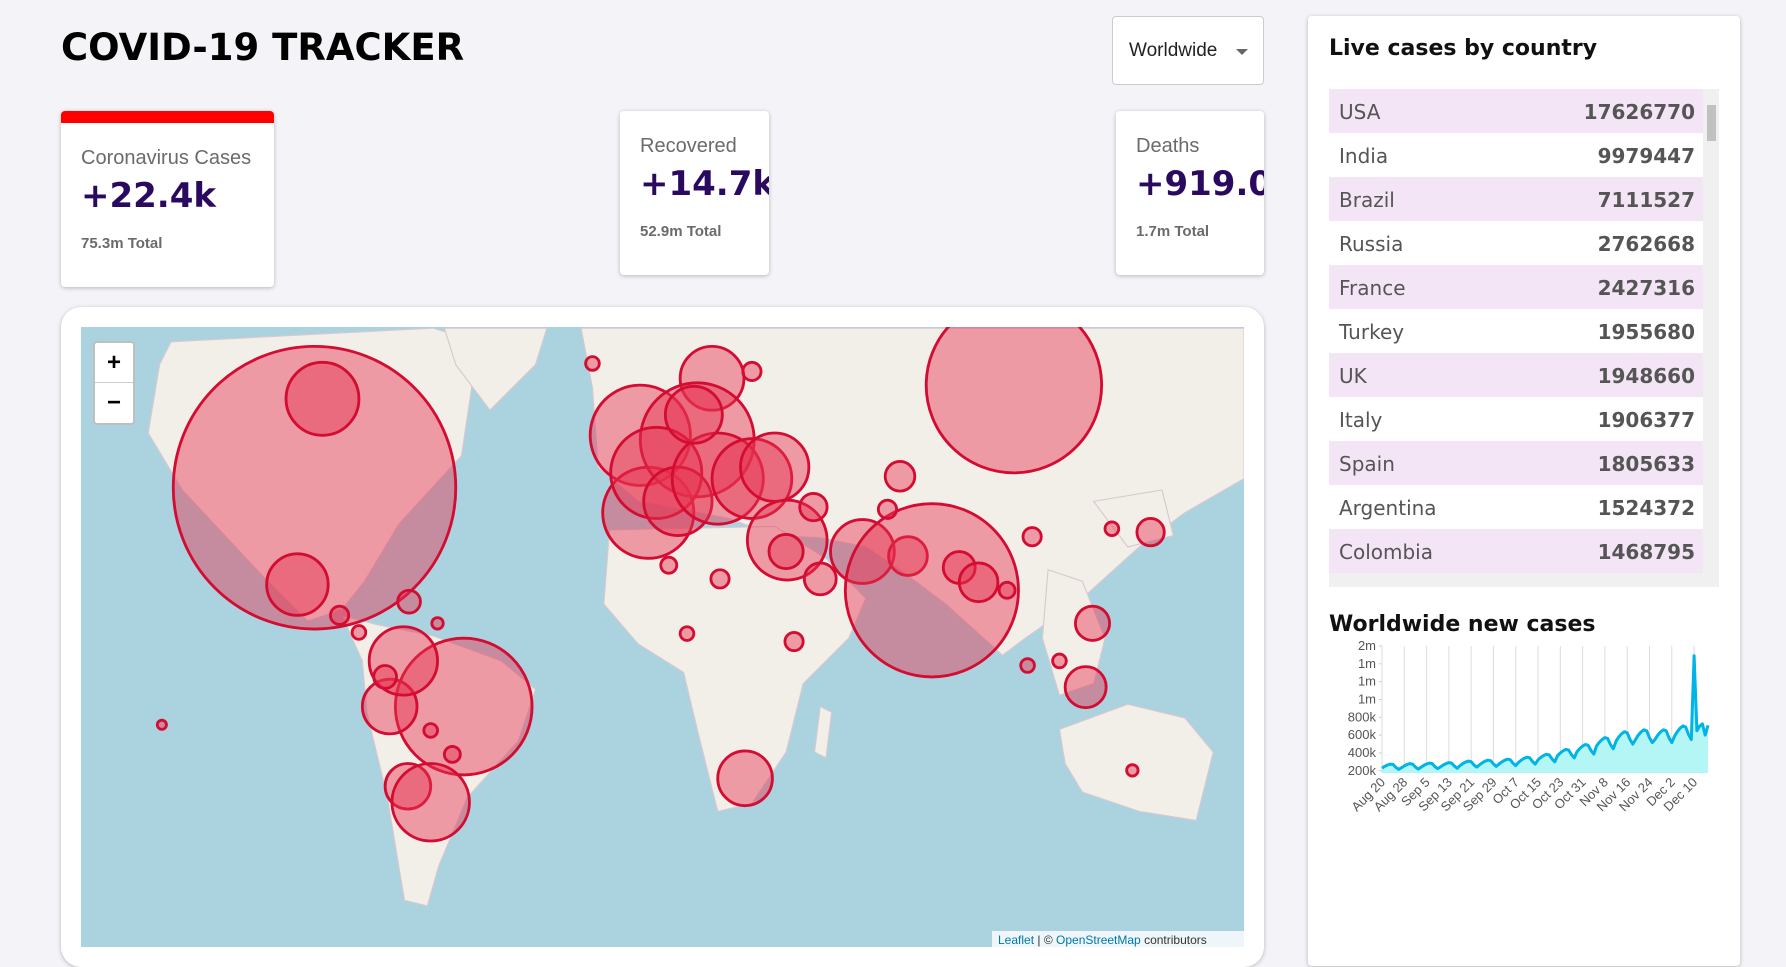  What do you see at coordinates (1242, 52) in the screenshot?
I see `caret` at bounding box center [1242, 52].